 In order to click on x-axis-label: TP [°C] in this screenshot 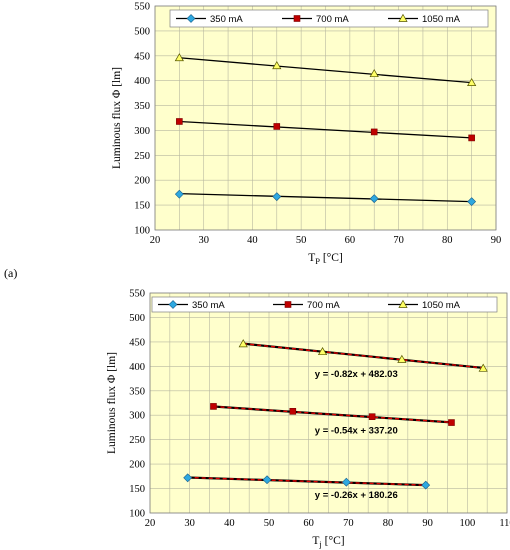, I will do `click(325, 259)`.